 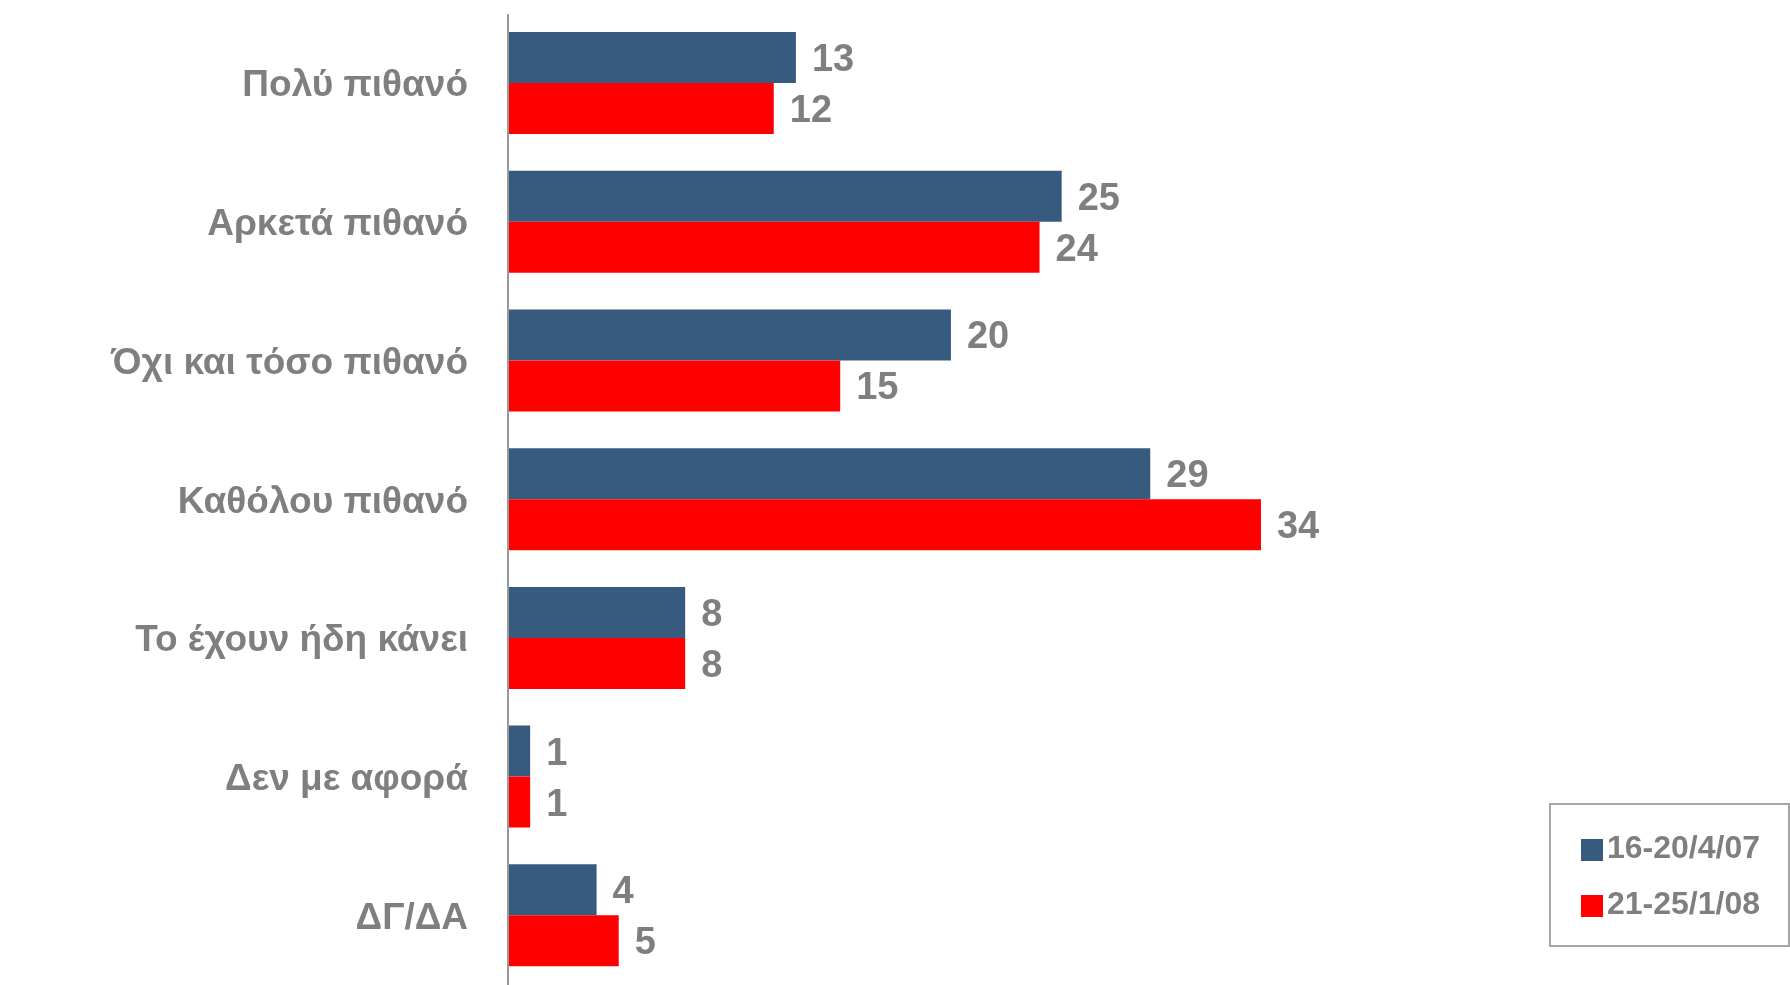 What do you see at coordinates (1098, 196) in the screenshot?
I see `data-label: 25` at bounding box center [1098, 196].